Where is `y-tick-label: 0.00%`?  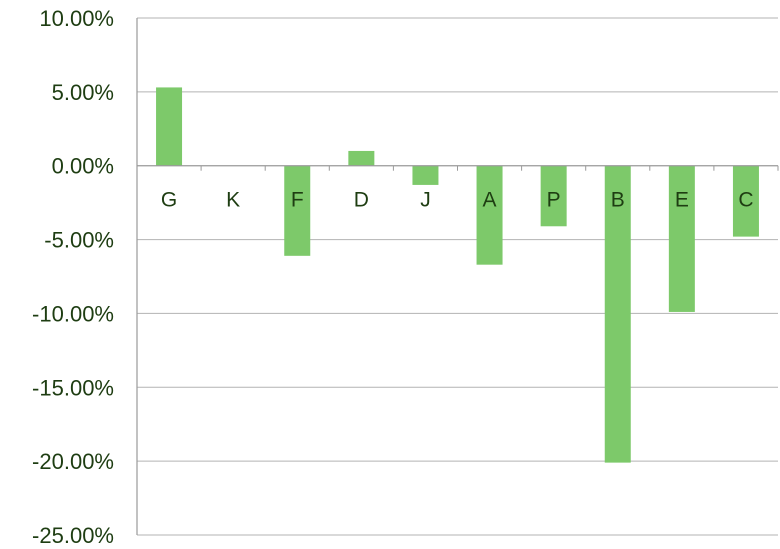 y-tick-label: 0.00% is located at coordinates (83, 166).